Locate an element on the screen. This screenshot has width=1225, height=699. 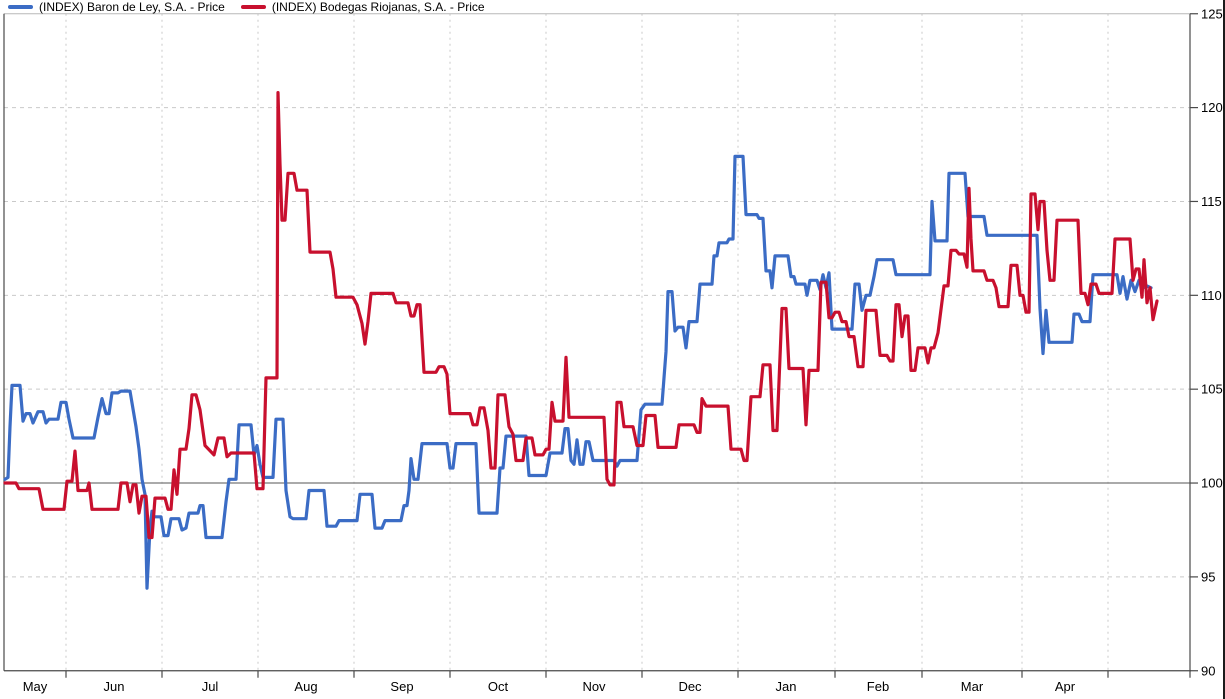
x-axis-month-label: Jan is located at coordinates (786, 686).